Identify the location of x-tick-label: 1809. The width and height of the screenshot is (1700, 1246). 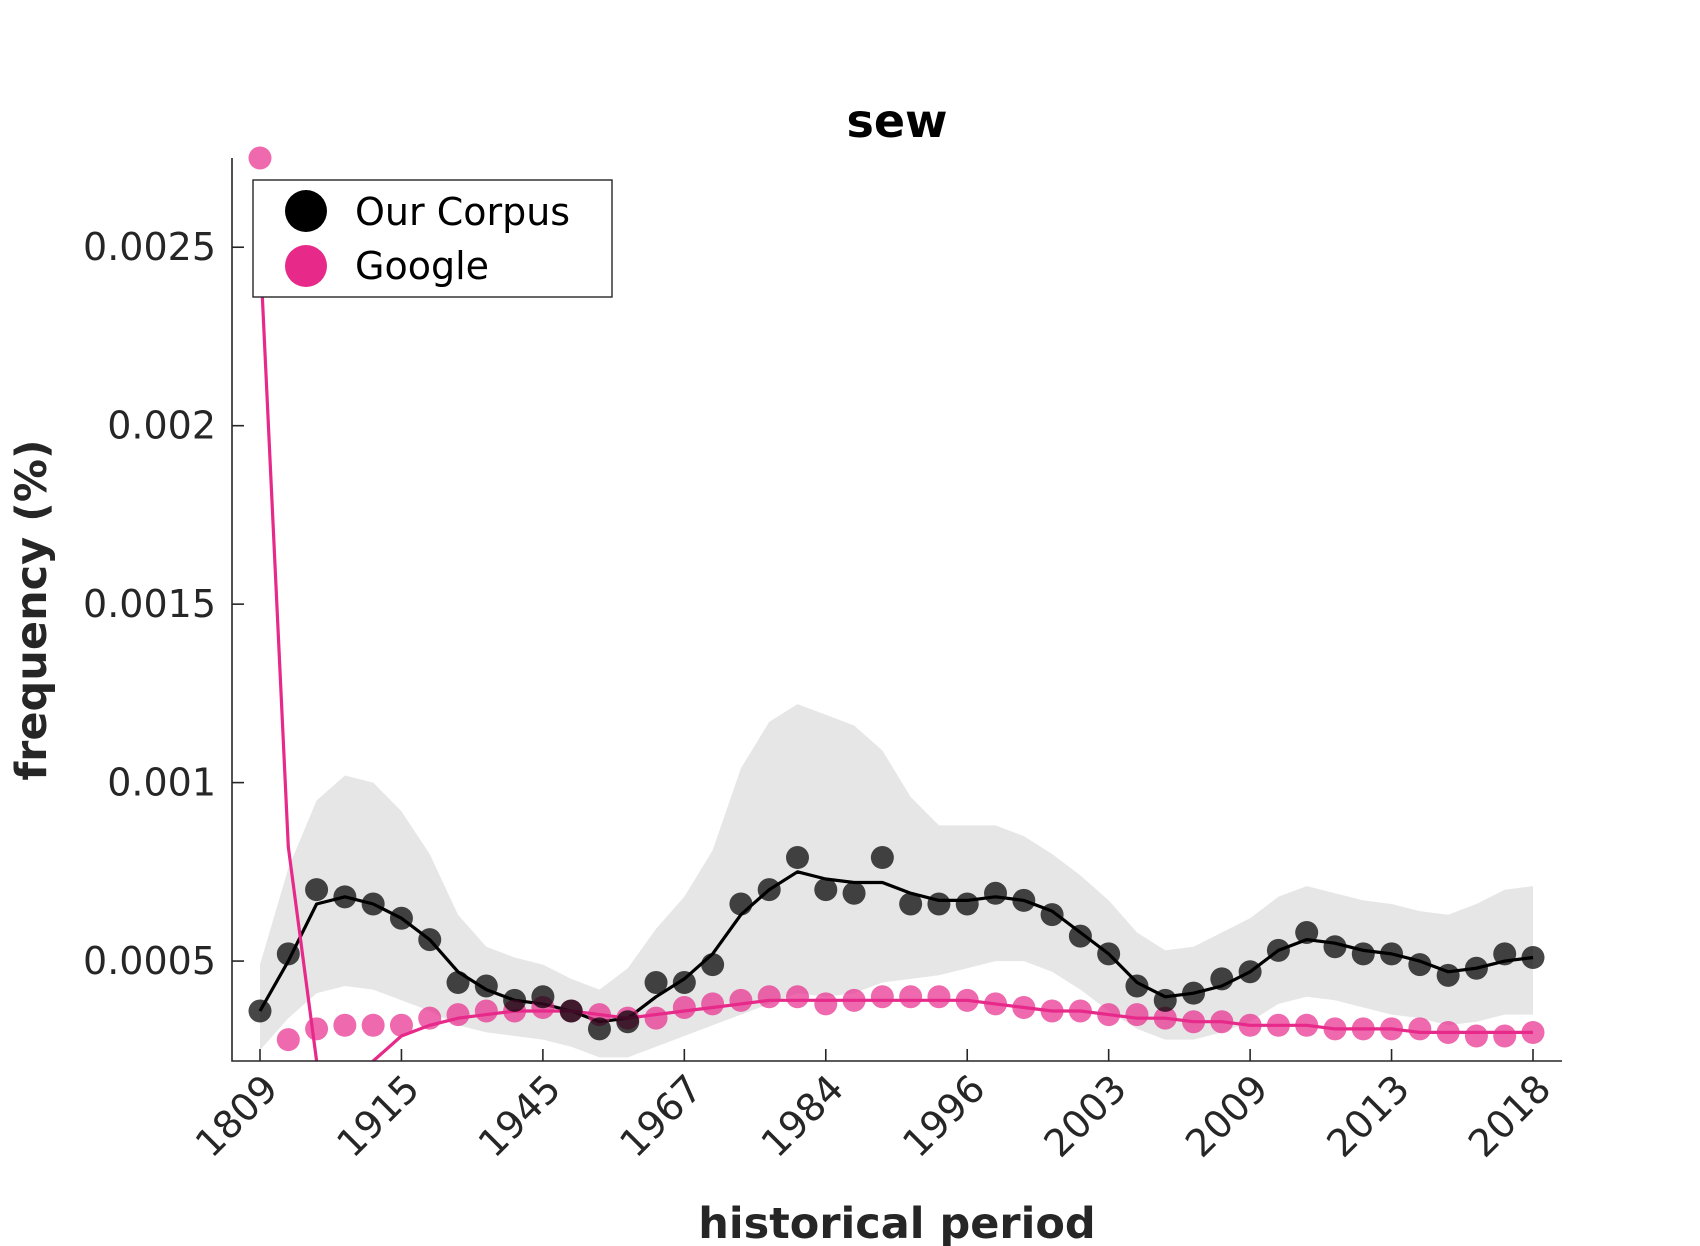
(237, 1116).